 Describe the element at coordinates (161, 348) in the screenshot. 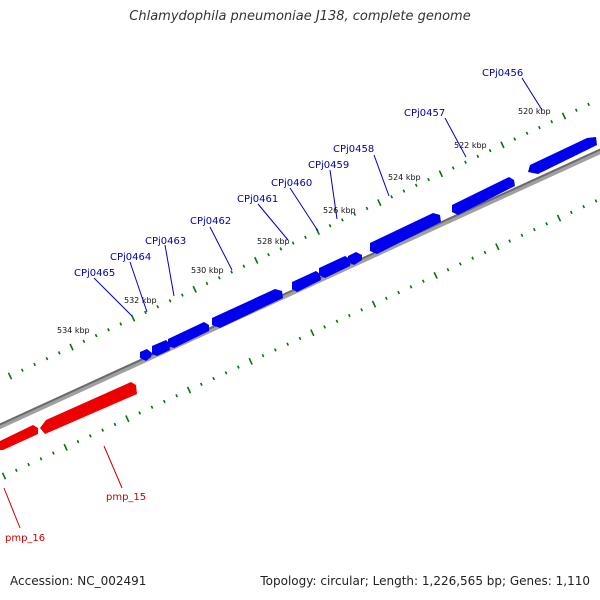

I see `gene-arrow-CPj0464` at that location.